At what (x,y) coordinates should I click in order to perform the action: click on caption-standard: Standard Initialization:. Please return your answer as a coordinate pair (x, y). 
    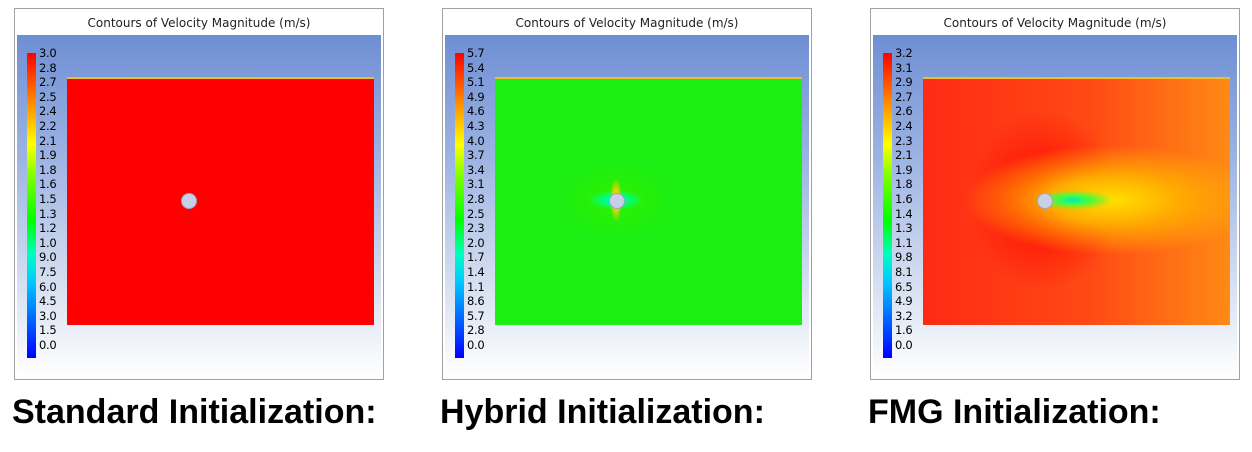
    Looking at the image, I should click on (194, 412).